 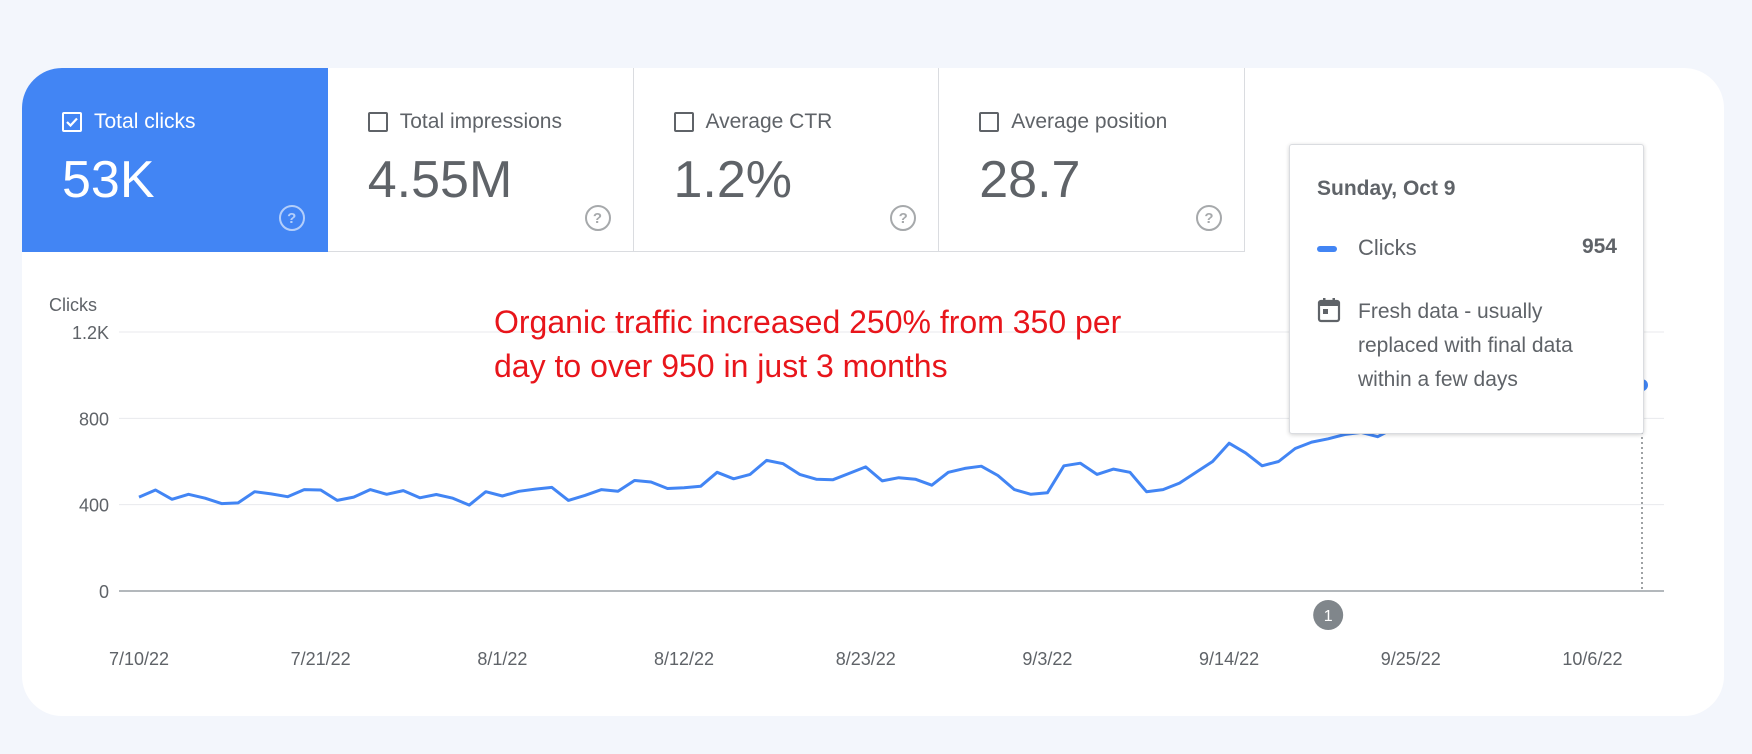 What do you see at coordinates (1592, 659) in the screenshot?
I see `x-tick-label: 10/6/22` at bounding box center [1592, 659].